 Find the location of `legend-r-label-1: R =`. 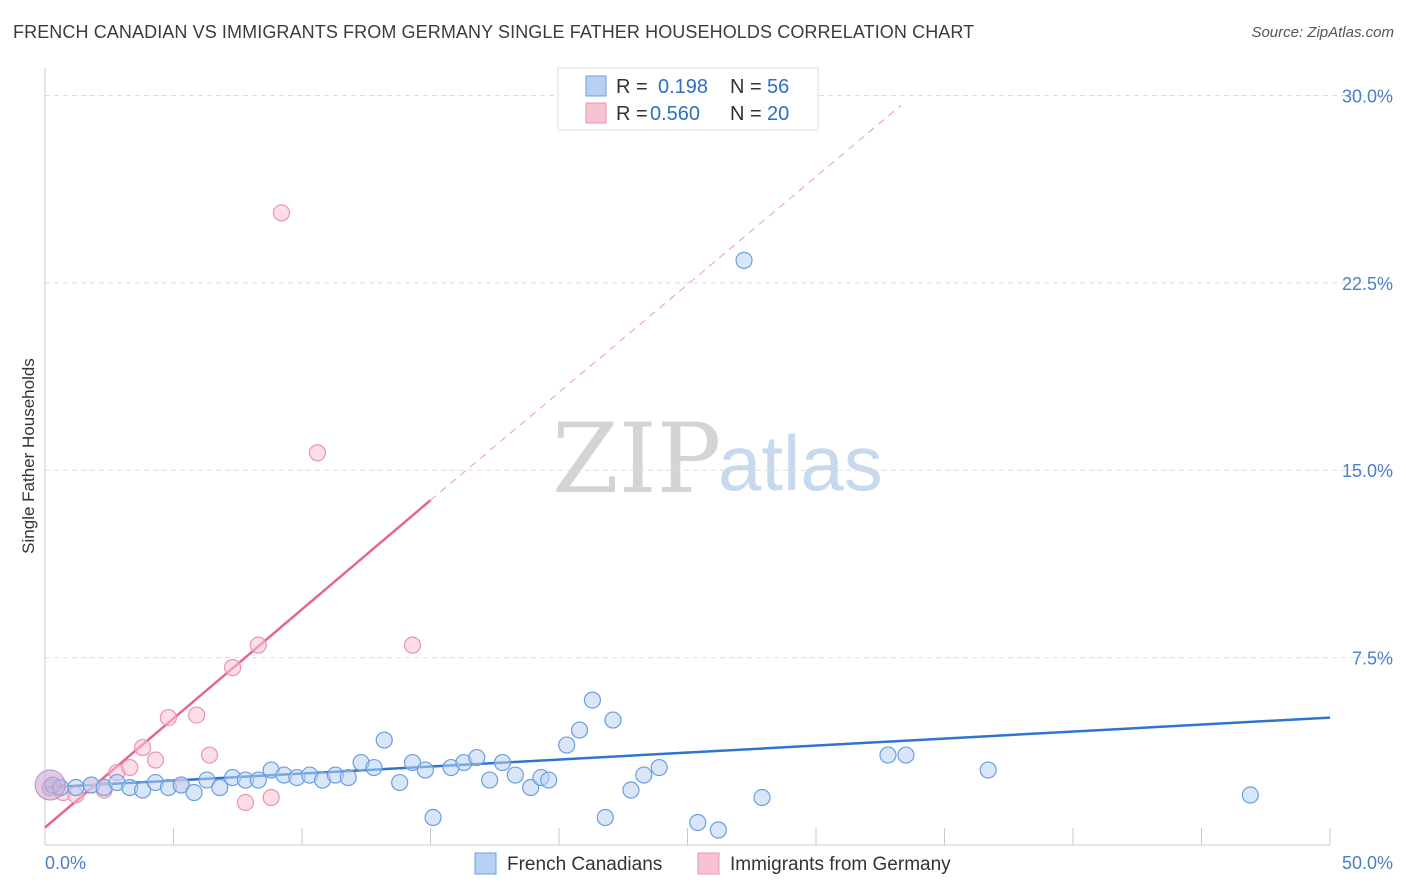

legend-r-label-1: R = is located at coordinates (632, 87).